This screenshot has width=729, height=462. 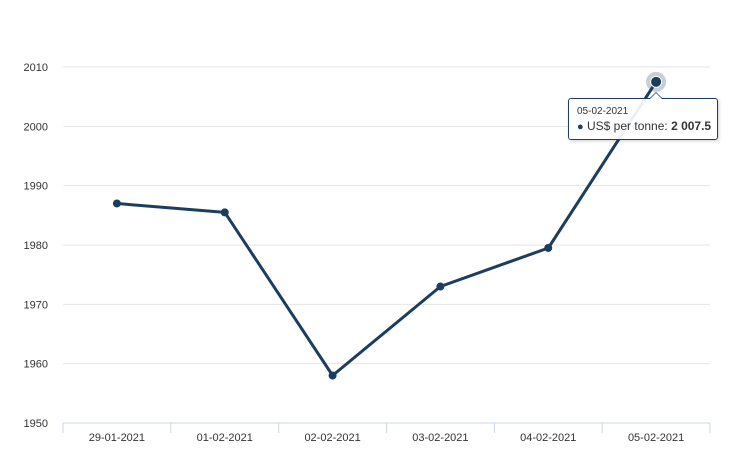 What do you see at coordinates (36, 424) in the screenshot?
I see `y-tick-label: 1950` at bounding box center [36, 424].